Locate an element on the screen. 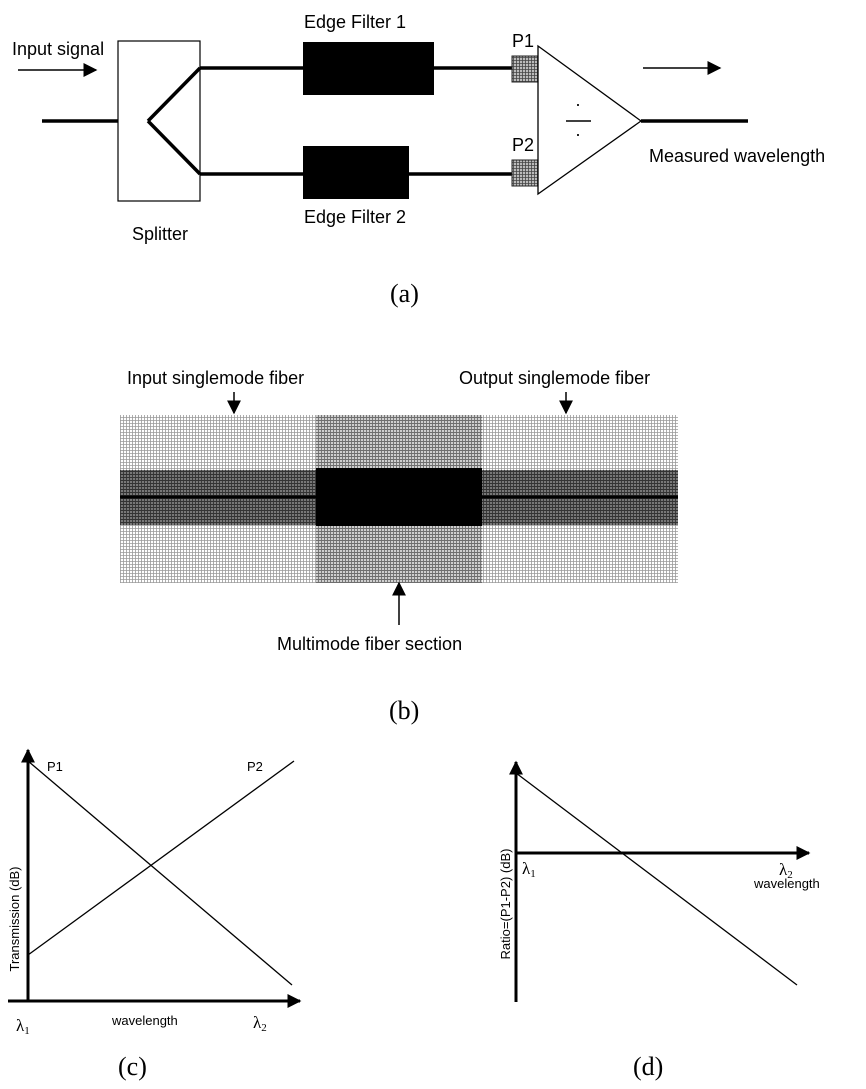 Image resolution: width=866 pixels, height=1089 pixels. splitter-label: Splitter is located at coordinates (160, 234).